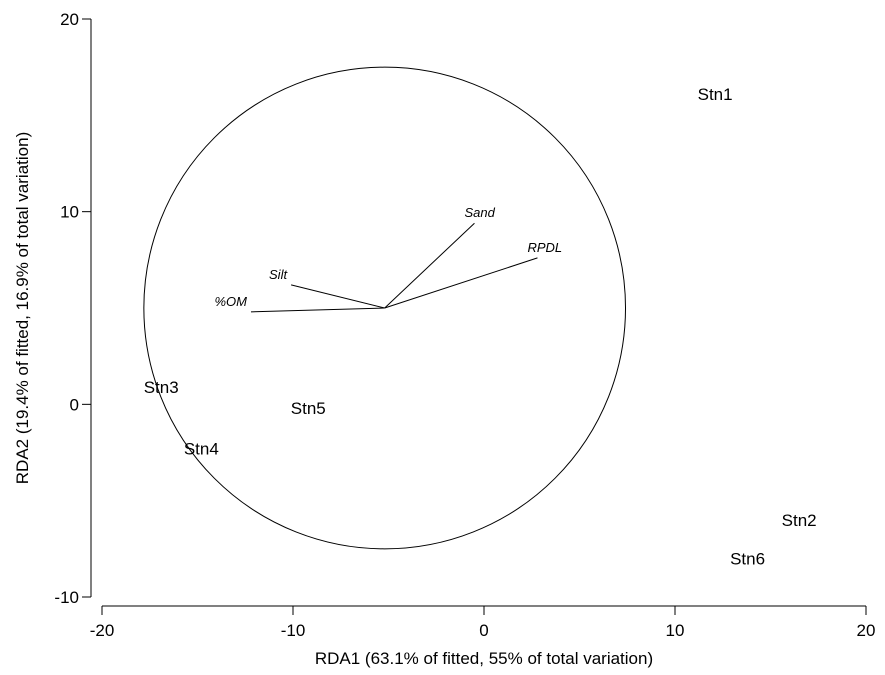  I want to click on site-label: Stn4, so click(201, 449).